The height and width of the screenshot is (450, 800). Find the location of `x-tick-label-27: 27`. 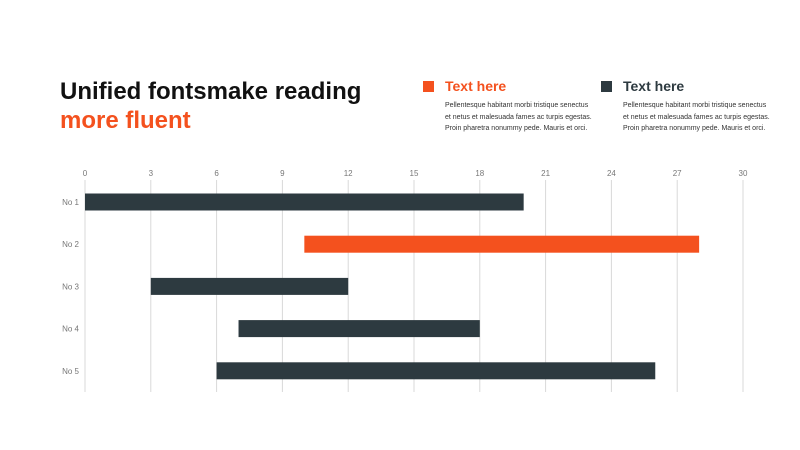

x-tick-label-27: 27 is located at coordinates (677, 173).